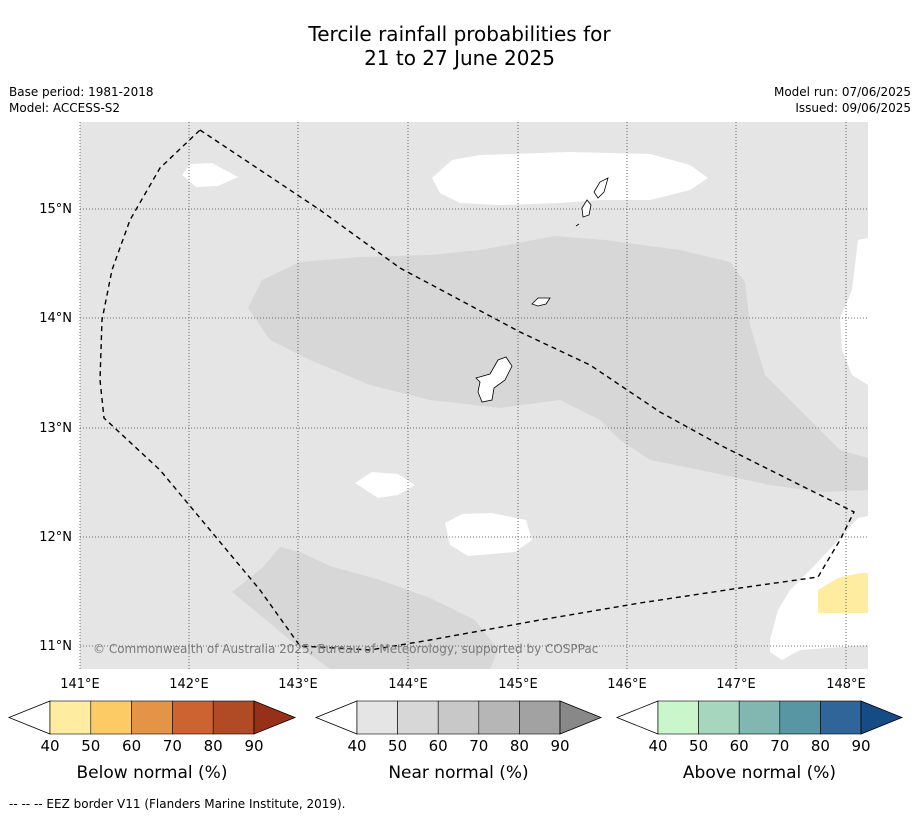 The image size is (919, 816). Describe the element at coordinates (459, 34) in the screenshot. I see `title-line-1: Tercile rainfall probabilities for` at that location.